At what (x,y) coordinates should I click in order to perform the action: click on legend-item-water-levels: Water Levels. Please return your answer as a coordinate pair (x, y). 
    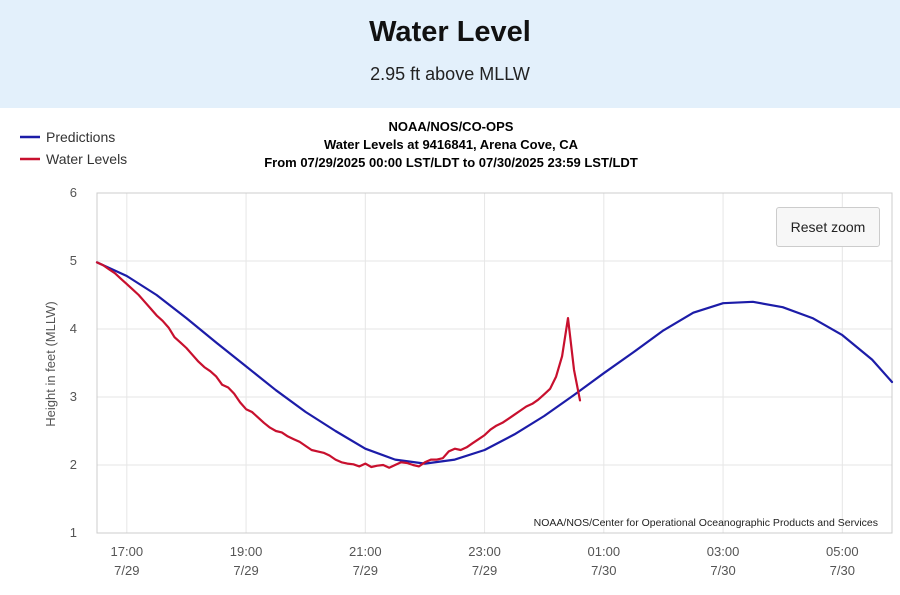
    Looking at the image, I should click on (73, 159).